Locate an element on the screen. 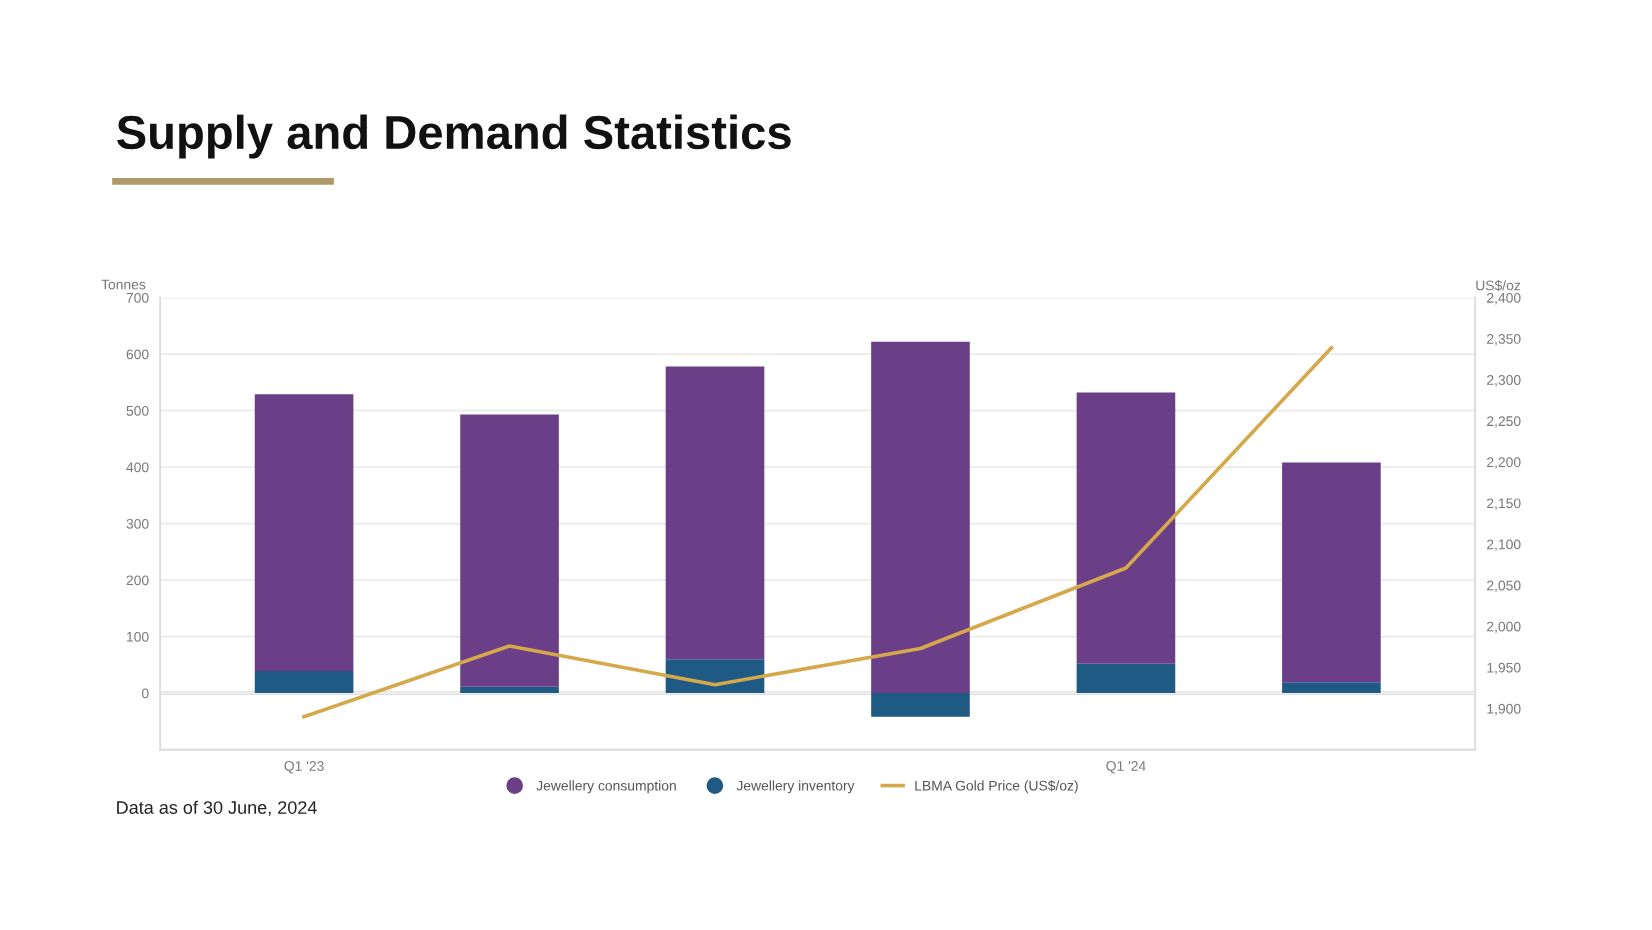 This screenshot has height=930, width=1652. chart-title: Supply and Demand Statistics is located at coordinates (454, 136).